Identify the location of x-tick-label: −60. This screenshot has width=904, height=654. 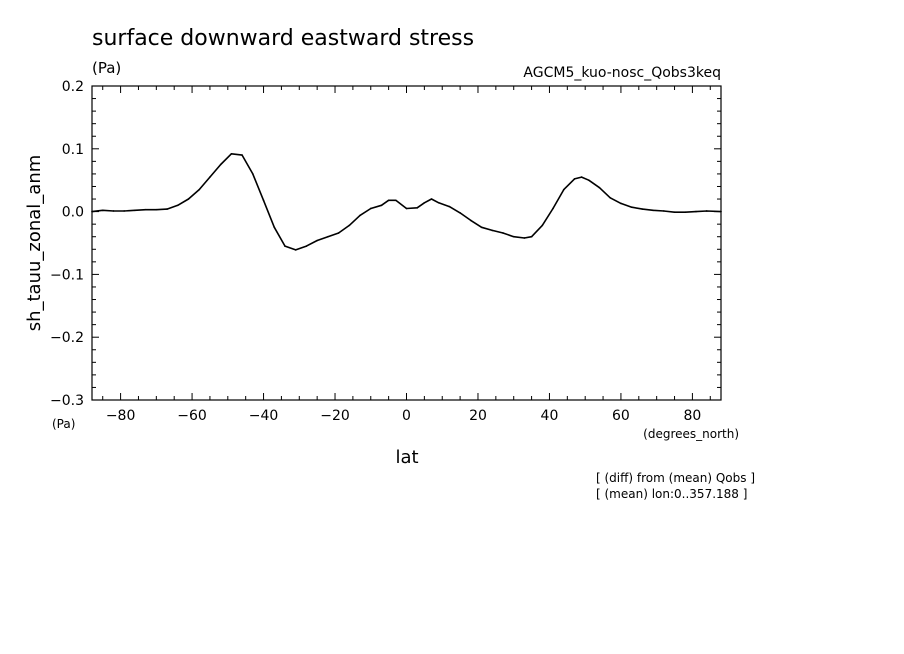
(192, 416).